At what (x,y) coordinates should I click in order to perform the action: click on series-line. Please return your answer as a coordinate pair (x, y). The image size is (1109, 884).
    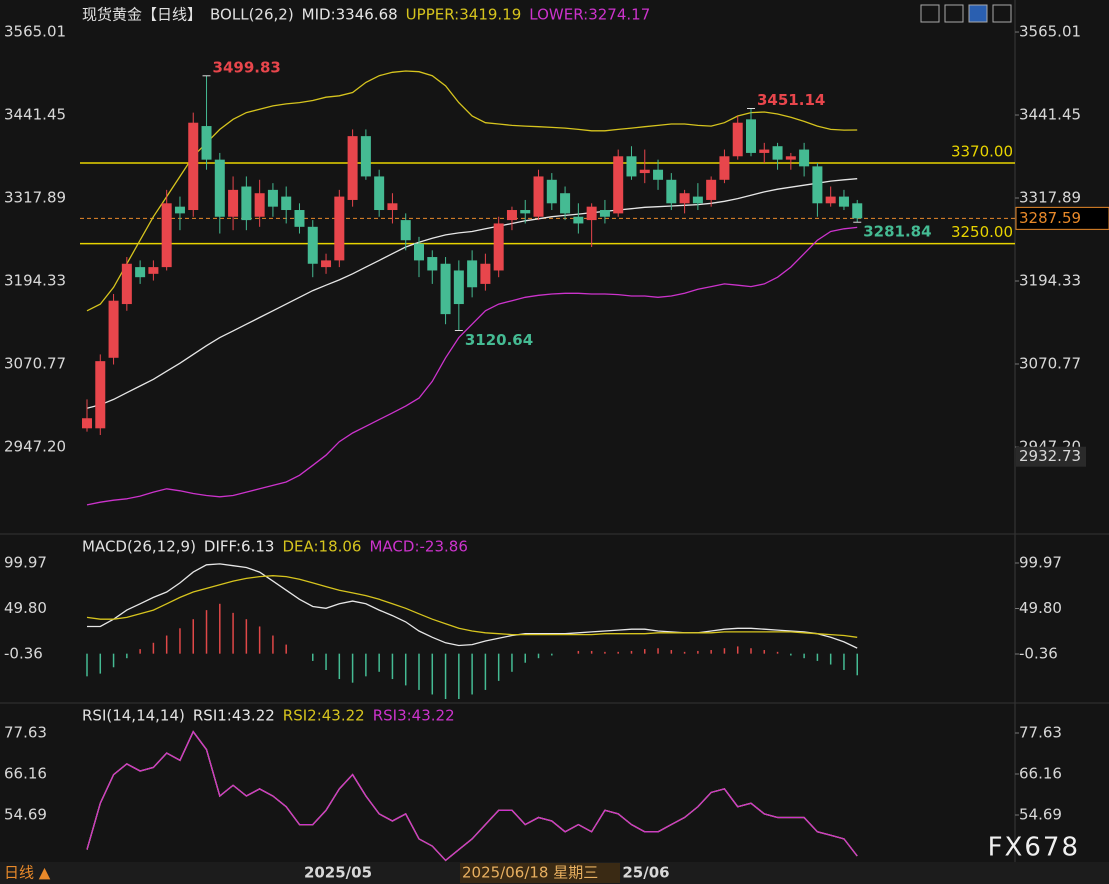
    Looking at the image, I should click on (472, 606).